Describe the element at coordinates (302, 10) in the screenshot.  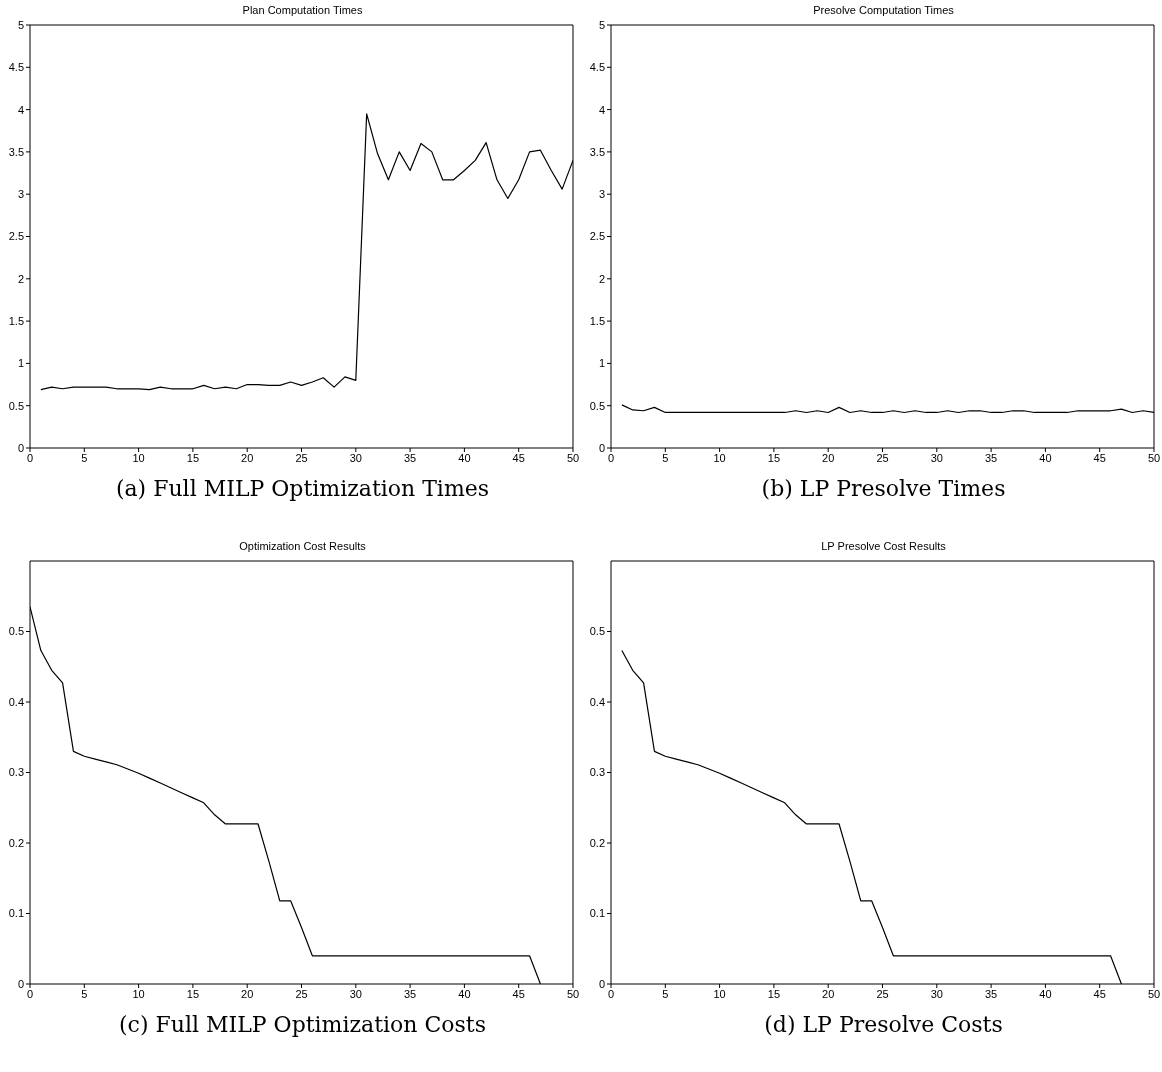
I see `chart-title: Plan Computation Times` at that location.